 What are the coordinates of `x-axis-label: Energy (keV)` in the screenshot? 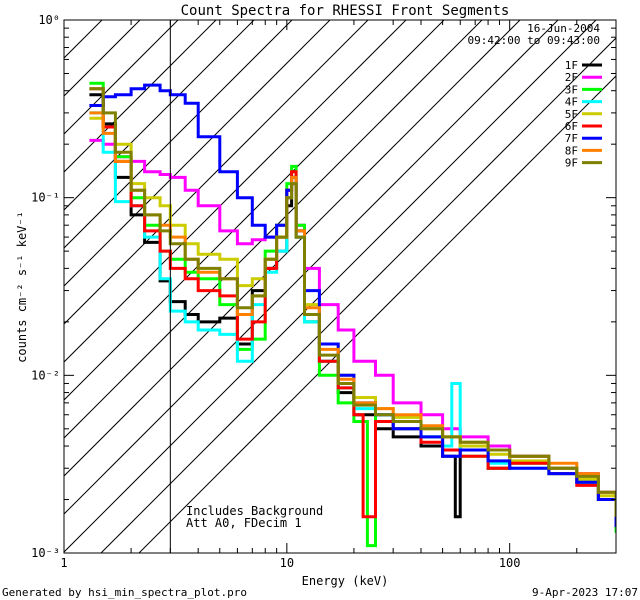 It's located at (345, 581).